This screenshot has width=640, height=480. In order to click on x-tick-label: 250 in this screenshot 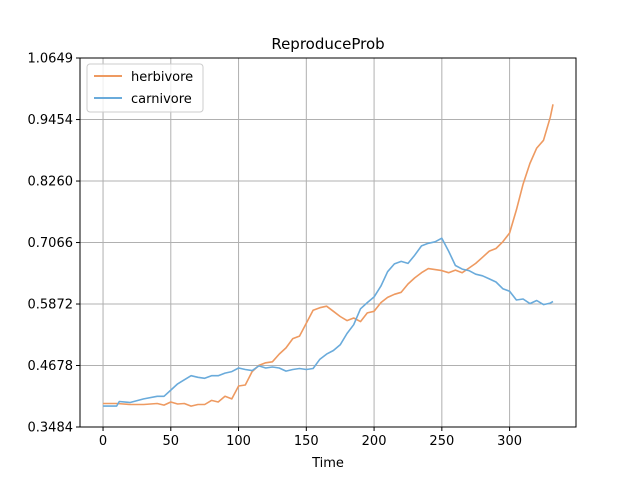, I will do `click(441, 441)`.